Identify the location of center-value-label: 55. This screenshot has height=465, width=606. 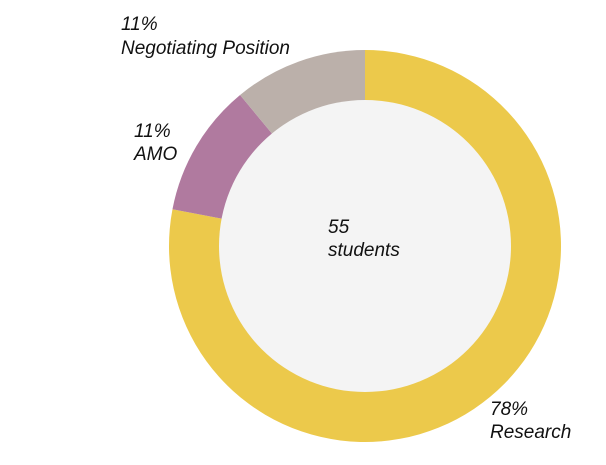
(339, 227).